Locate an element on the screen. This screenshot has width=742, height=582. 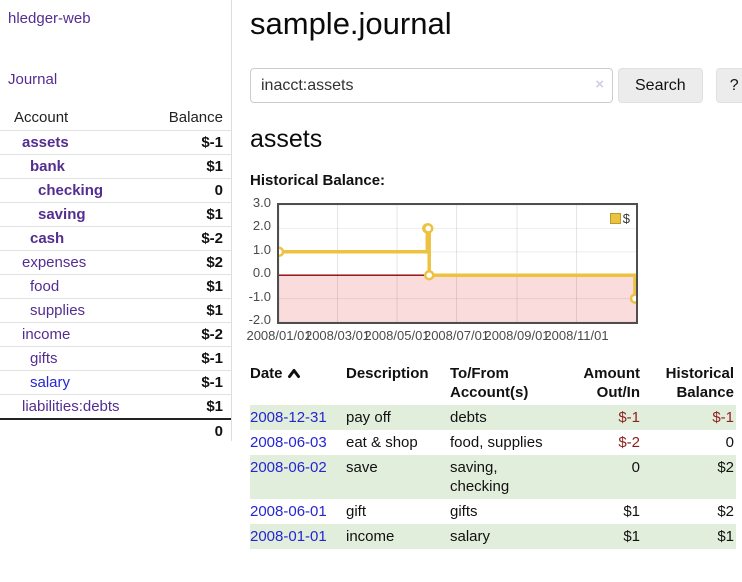
account-link: food is located at coordinates (45, 286).